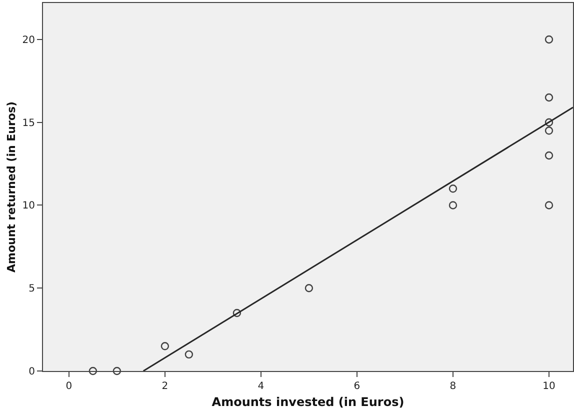 The width and height of the screenshot is (574, 412). What do you see at coordinates (28, 40) in the screenshot?
I see `y-tick-label: 20` at bounding box center [28, 40].